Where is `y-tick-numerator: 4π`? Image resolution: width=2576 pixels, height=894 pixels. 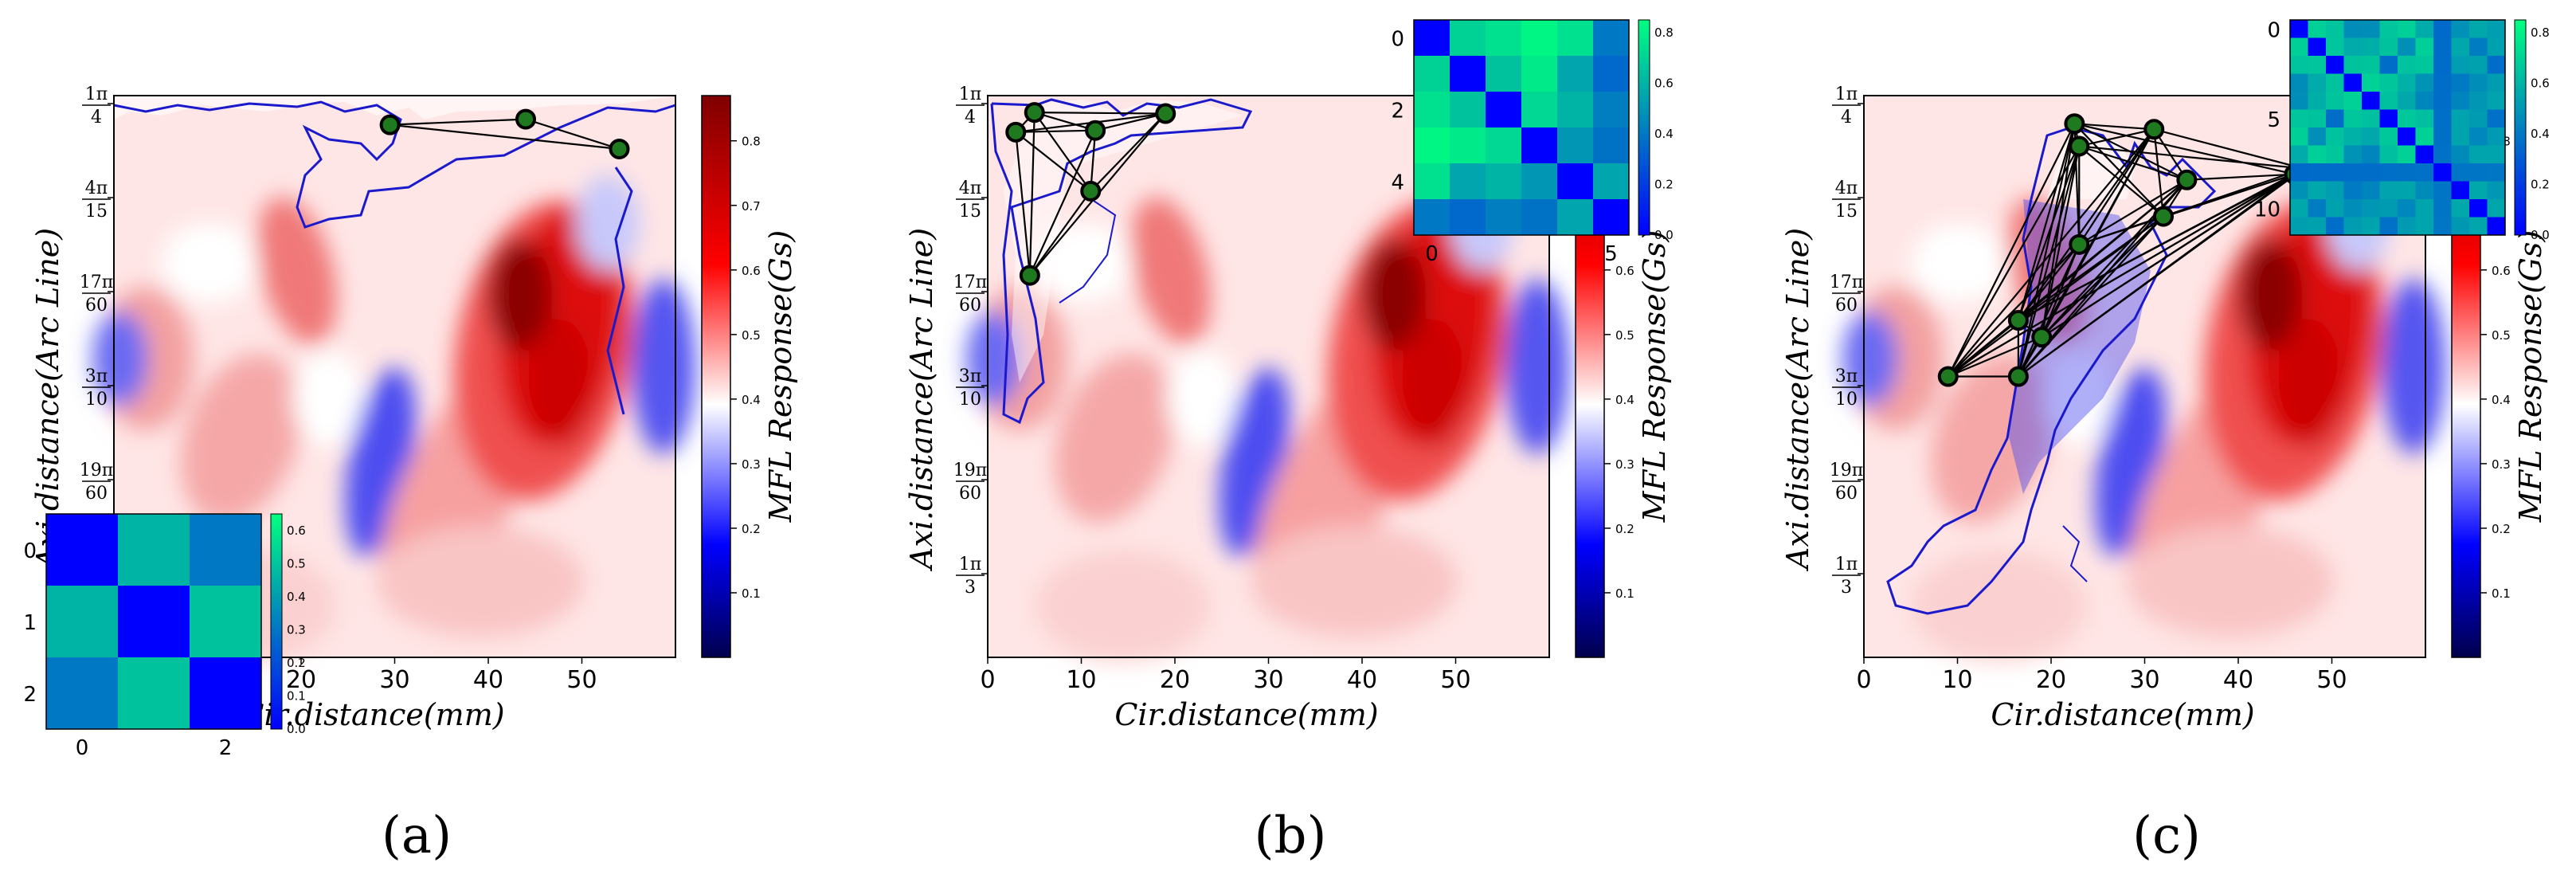 y-tick-numerator: 4π is located at coordinates (970, 188).